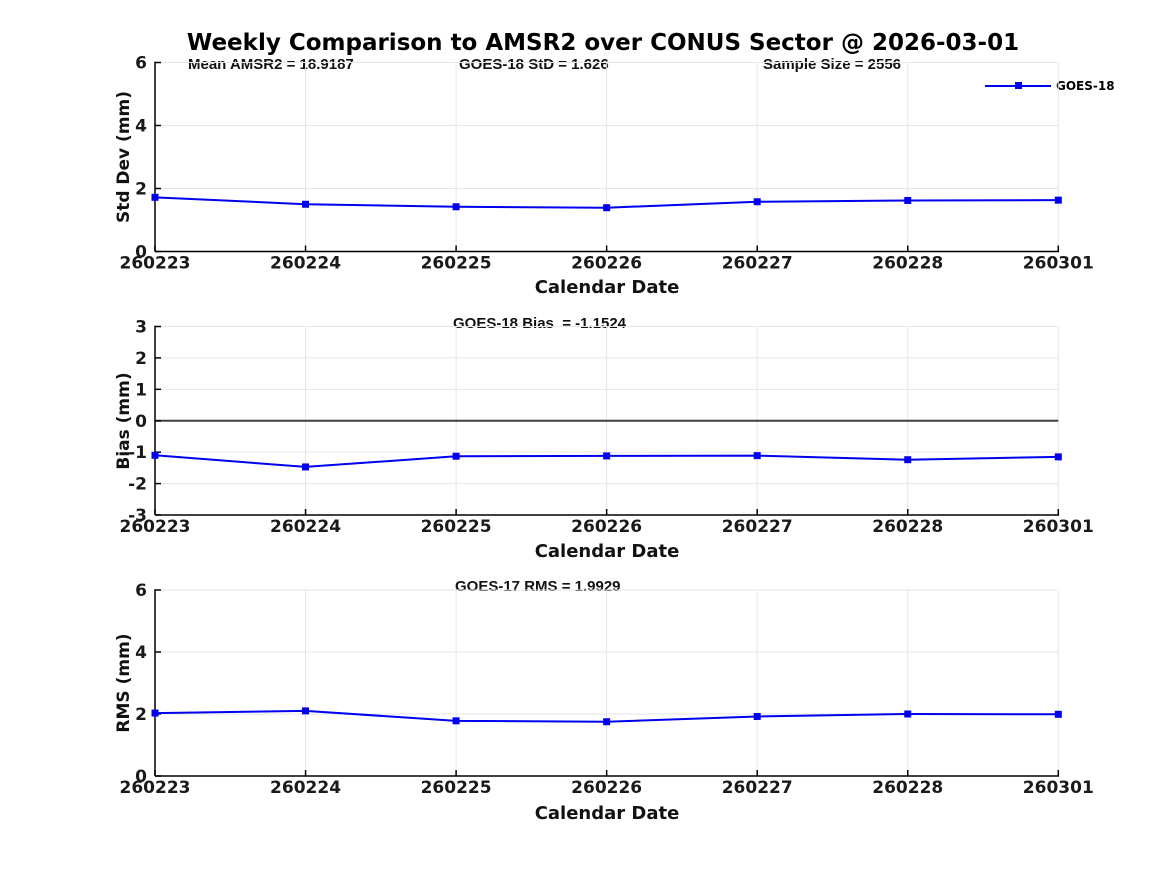  I want to click on annotation-goes17-rms: GOES-17 RMS = 1.9929, so click(538, 586).